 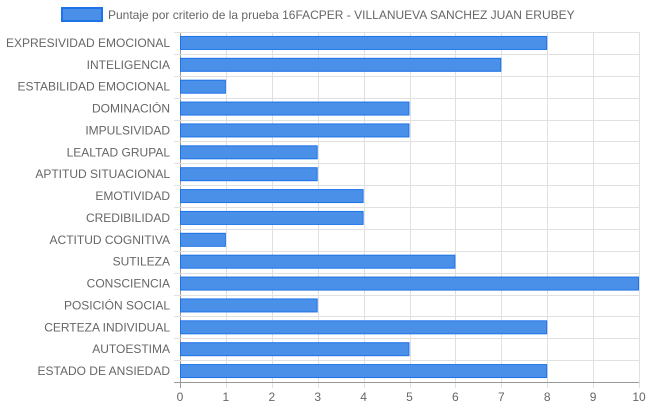 What do you see at coordinates (107, 327) in the screenshot?
I see `y-tick-label: CERTEZA INDIVIDUAL` at bounding box center [107, 327].